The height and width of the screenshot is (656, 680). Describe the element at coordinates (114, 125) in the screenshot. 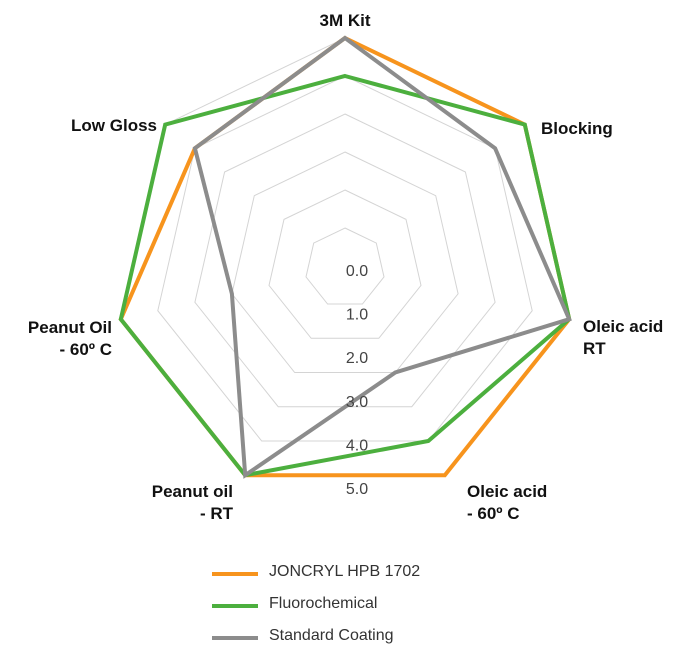

I see `axis-label-6: Low Gloss` at that location.